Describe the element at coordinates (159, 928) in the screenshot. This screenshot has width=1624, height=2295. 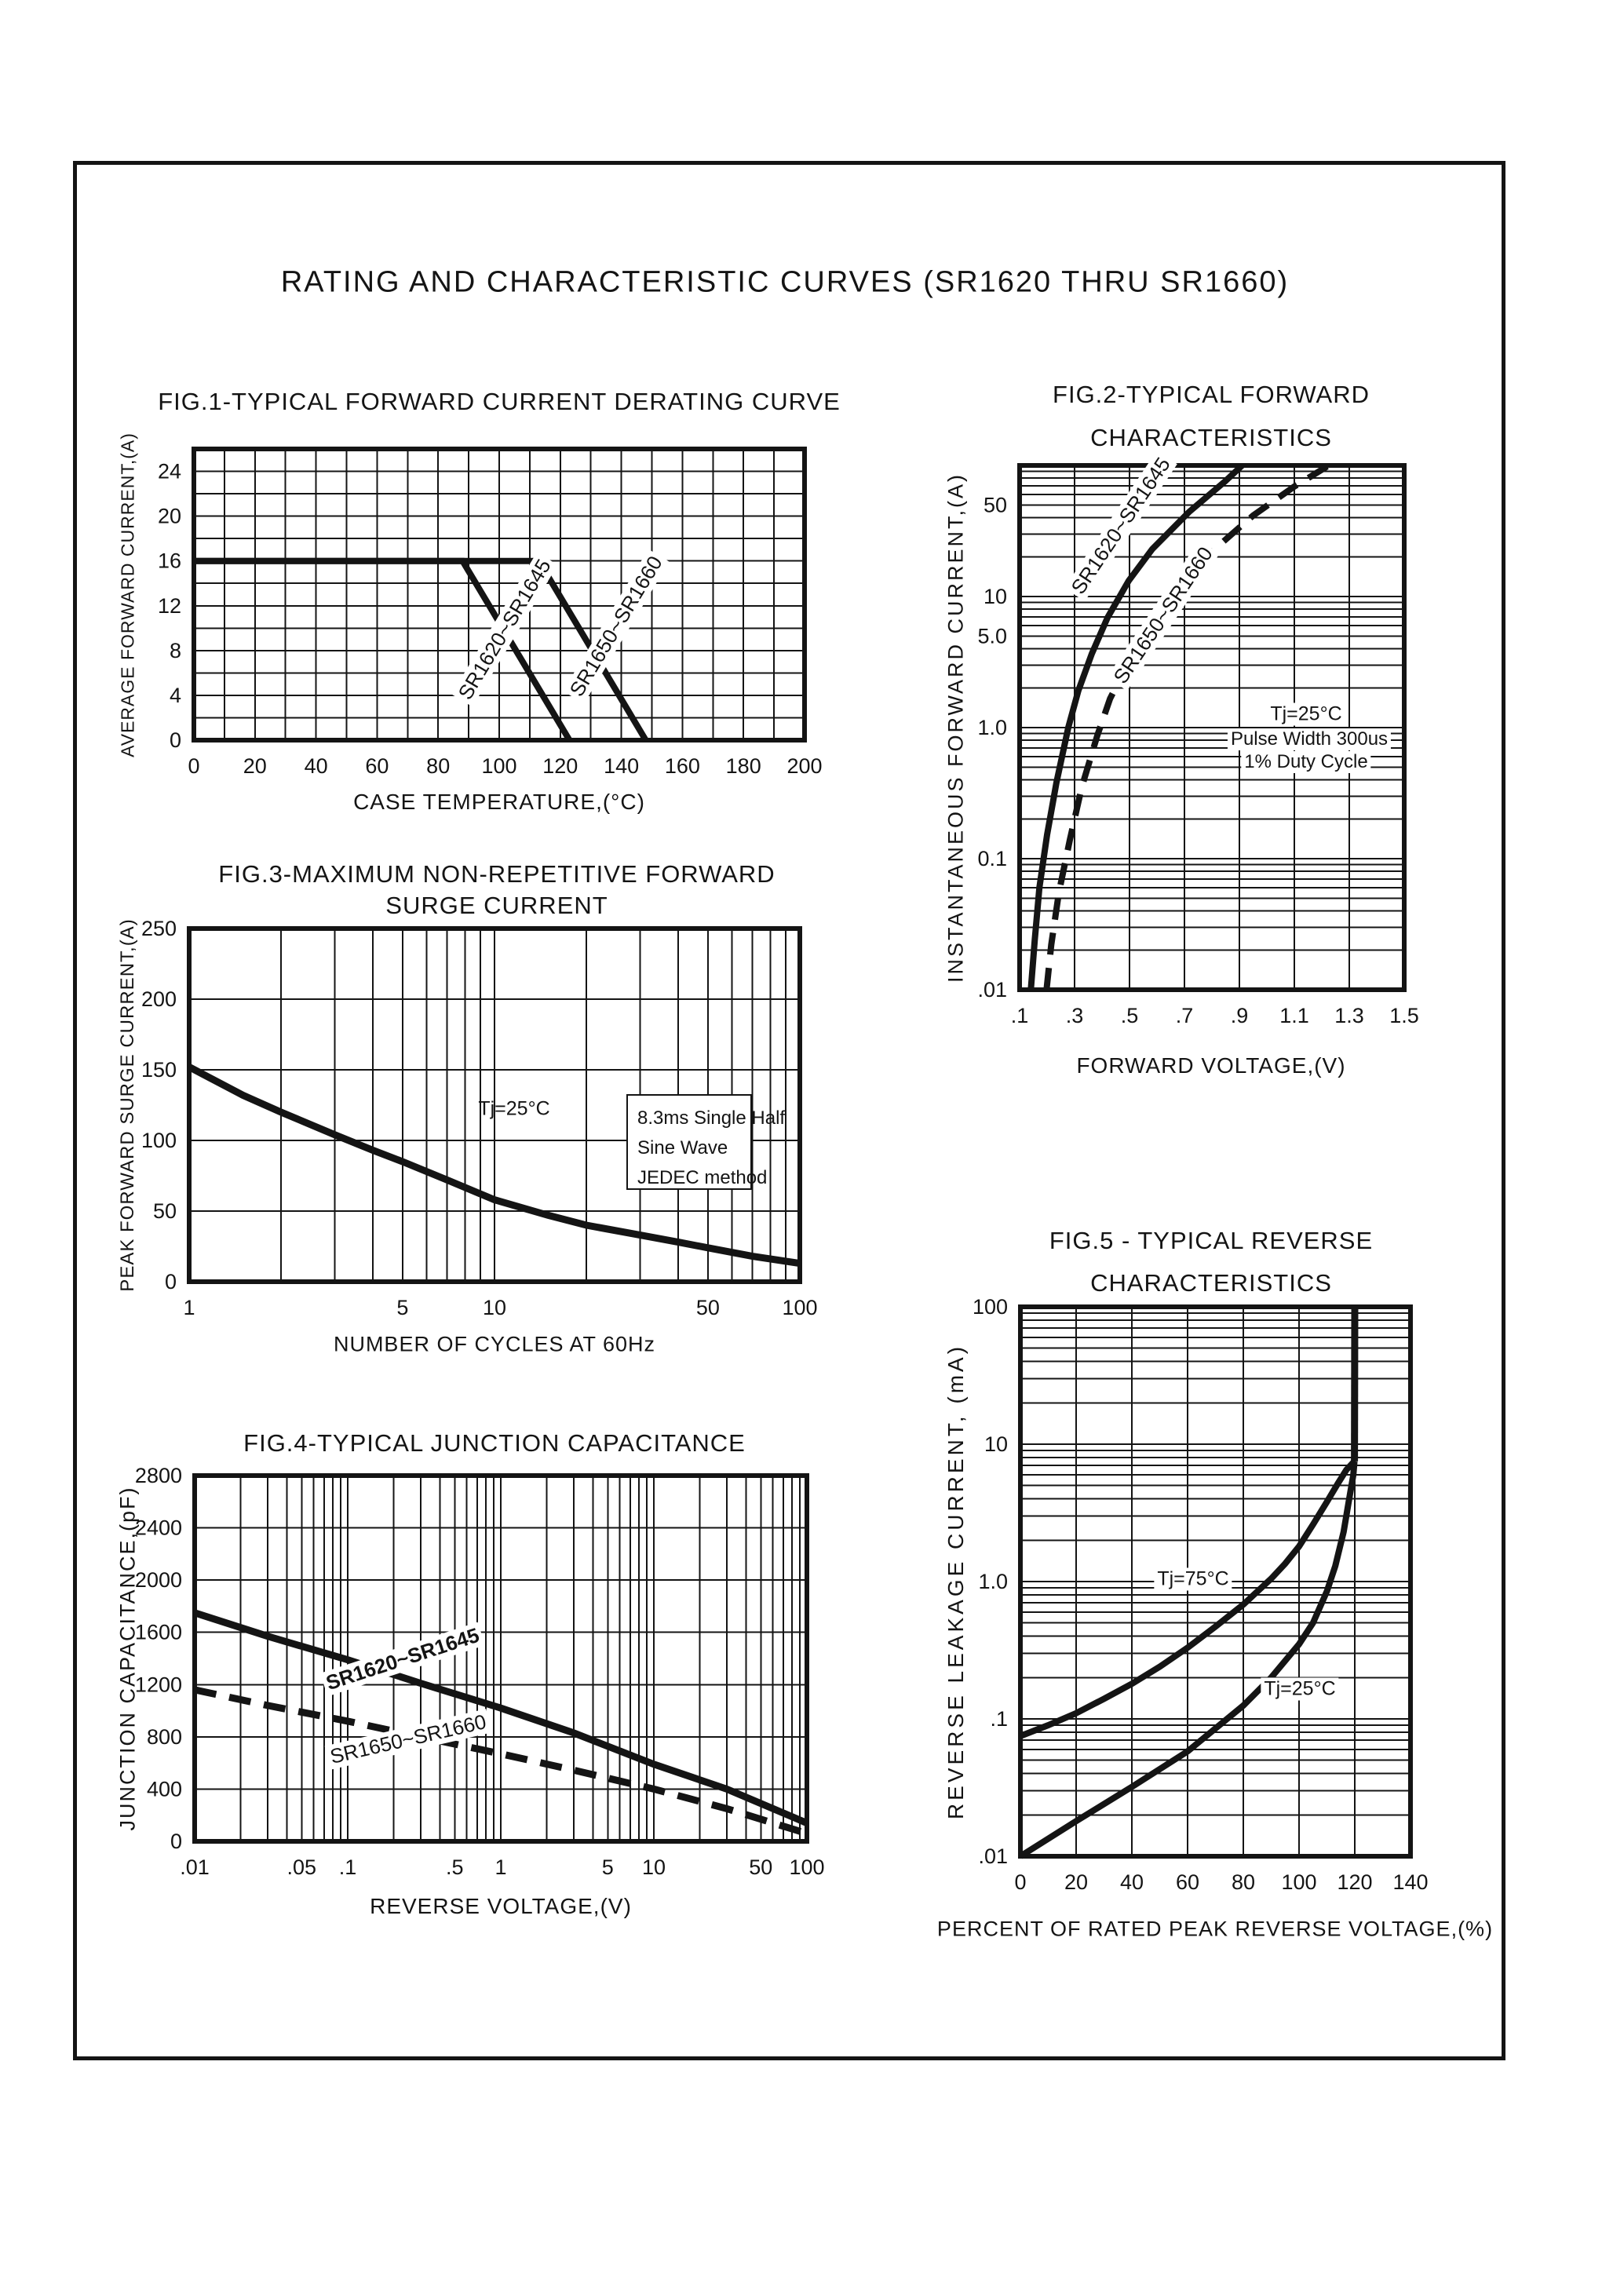
I see `fig3-y-tick-label: 250` at that location.